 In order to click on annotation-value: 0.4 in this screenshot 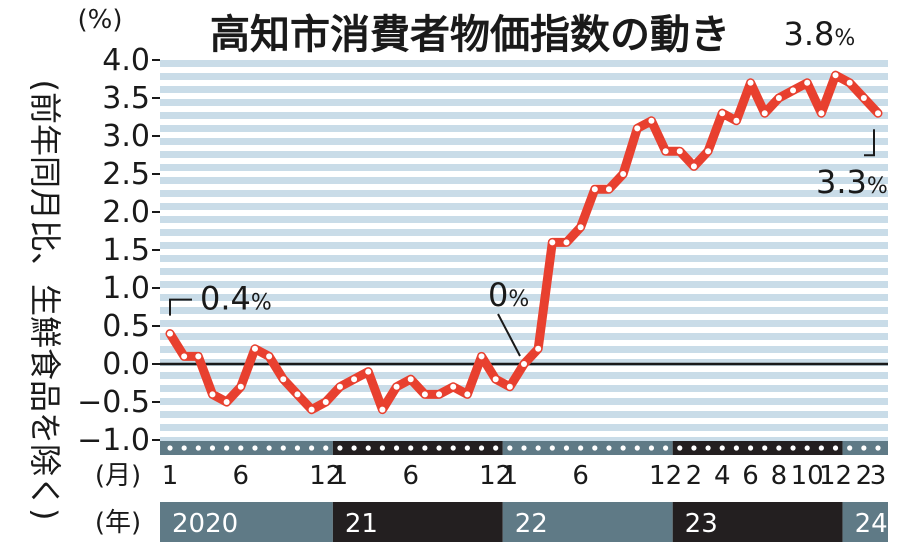, I will do `click(225, 299)`.